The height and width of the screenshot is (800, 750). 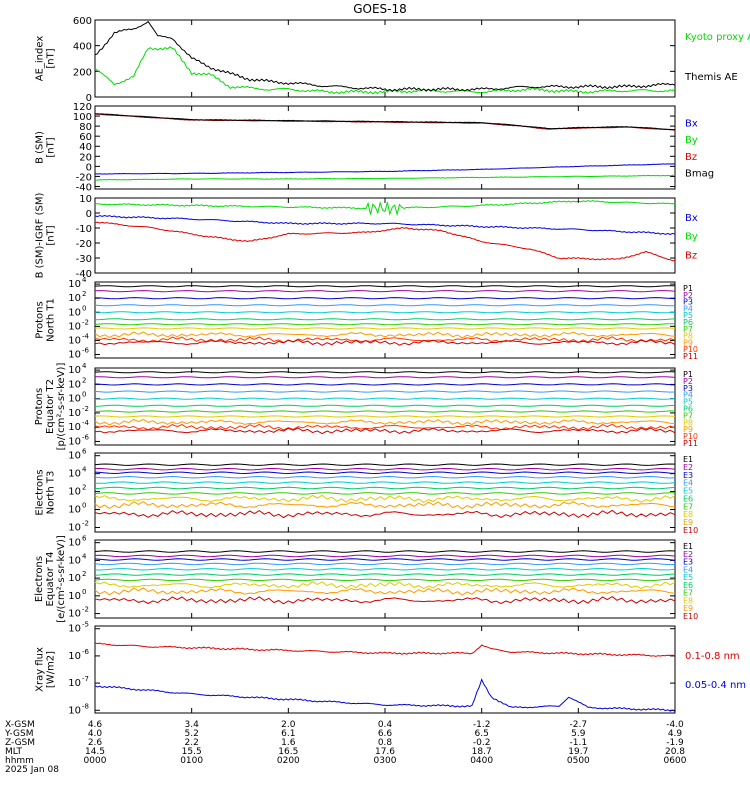 What do you see at coordinates (675, 734) in the screenshot?
I see `xaxis-value: 4.9` at bounding box center [675, 734].